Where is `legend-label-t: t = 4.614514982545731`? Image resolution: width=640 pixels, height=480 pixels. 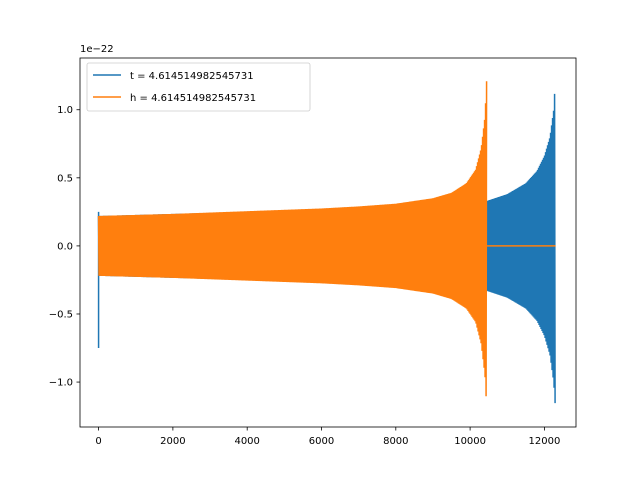 legend-label-t: t = 4.614514982545731 is located at coordinates (192, 76).